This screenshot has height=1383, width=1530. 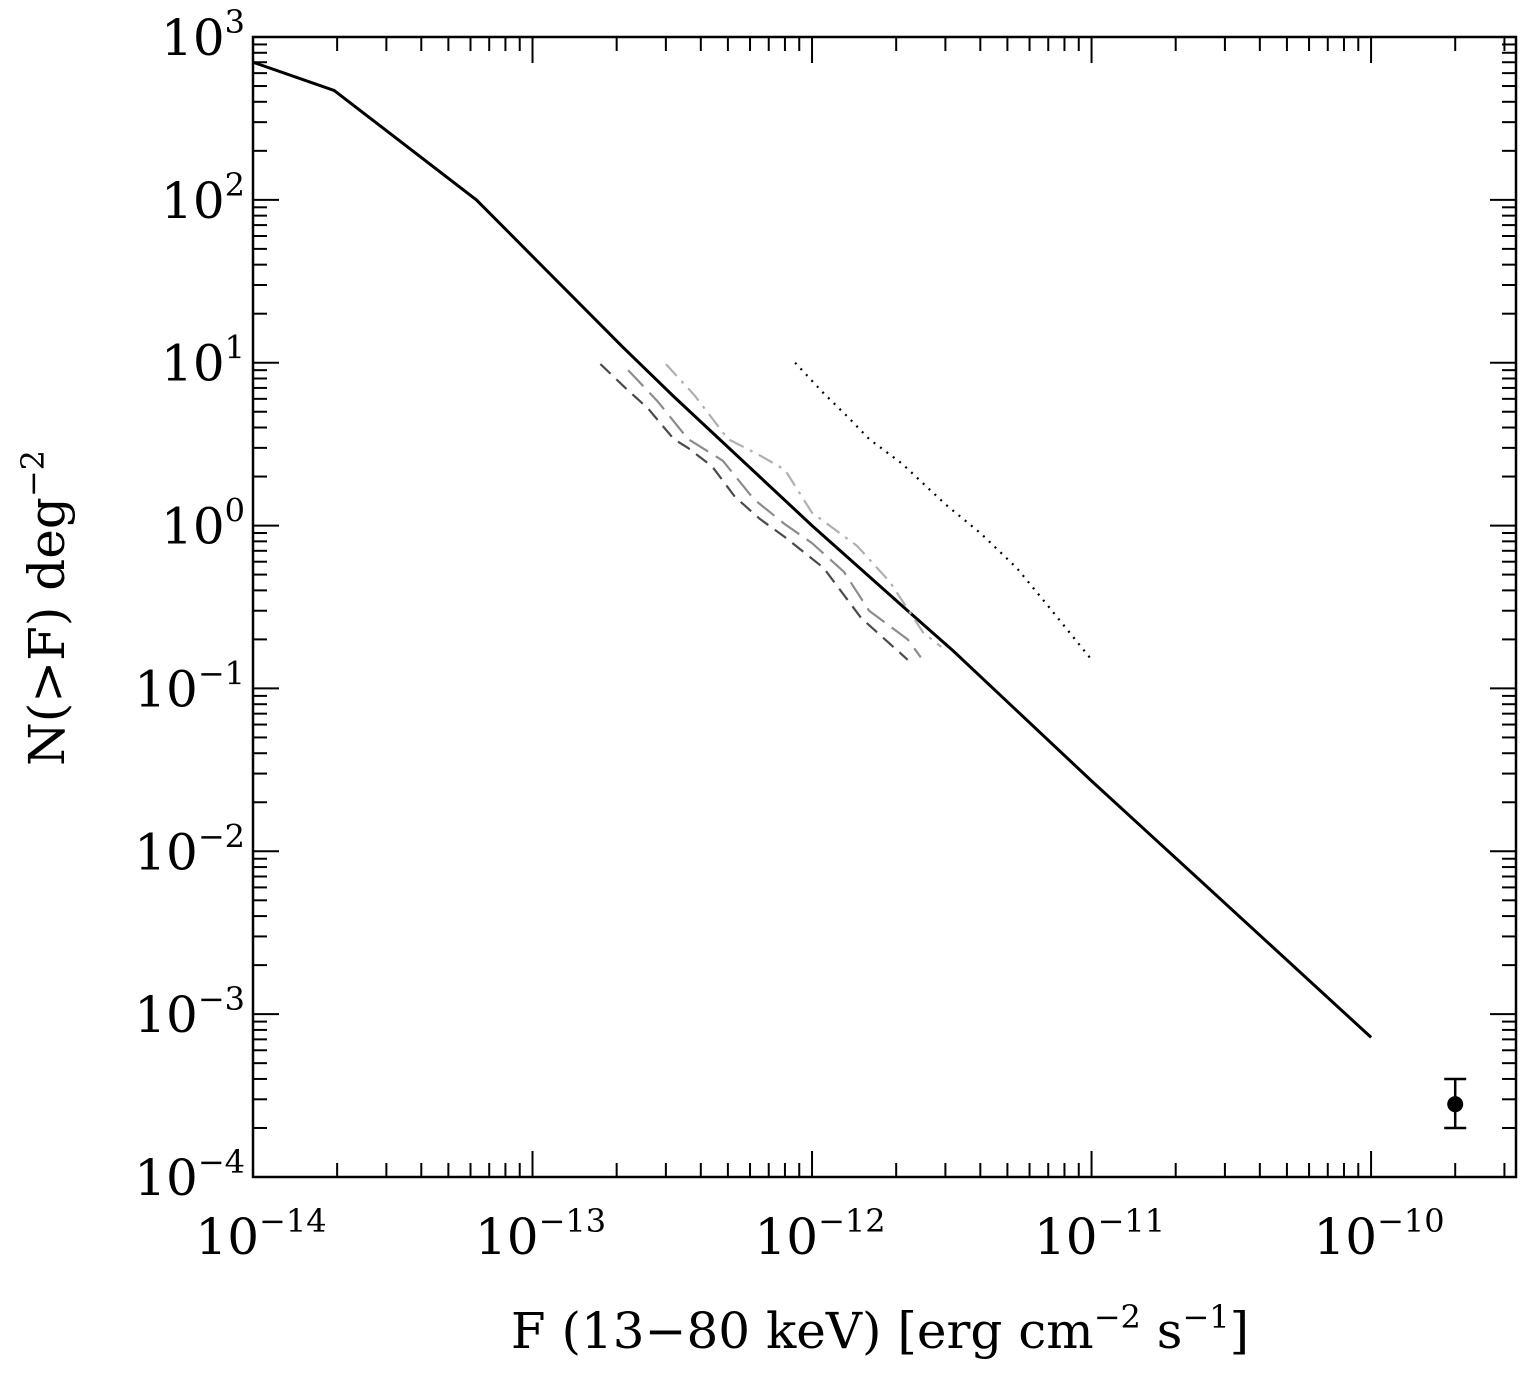 What do you see at coordinates (819, 1234) in the screenshot?
I see `x-tick-label: 10−12` at bounding box center [819, 1234].